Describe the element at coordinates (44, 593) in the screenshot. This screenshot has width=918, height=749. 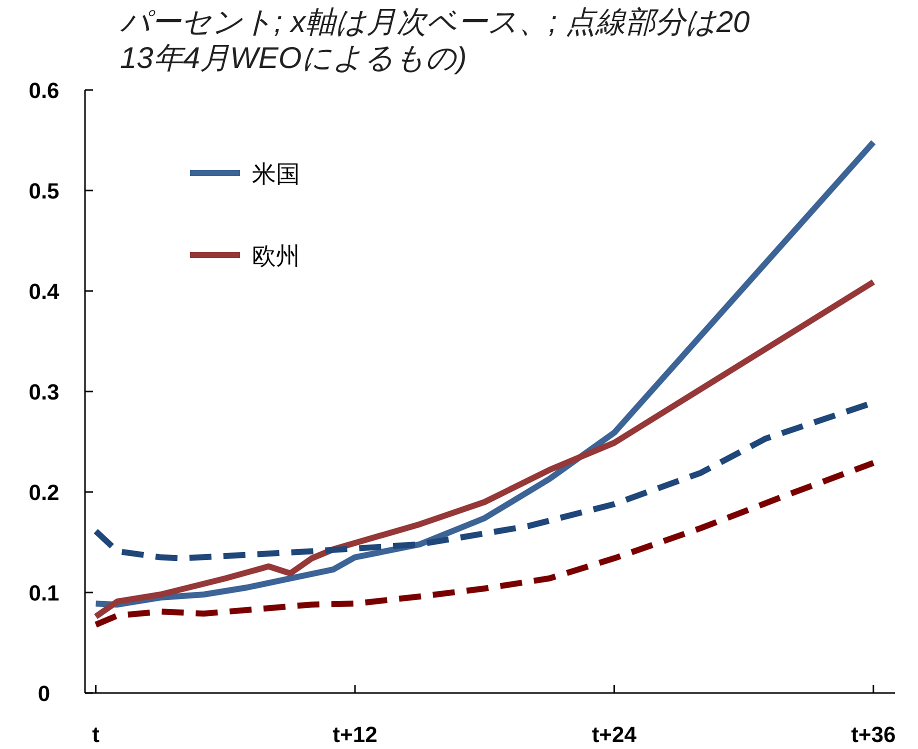
I see `y-tick-label: 0.1` at that location.